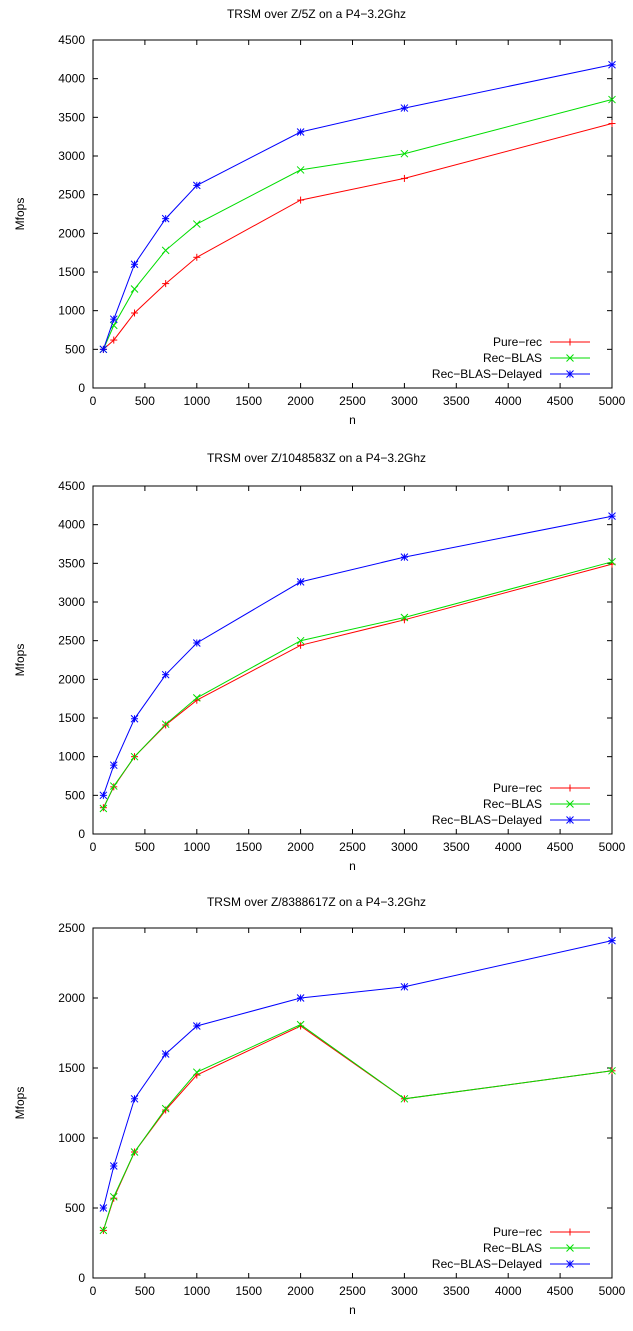  I want to click on legend-item-rec-blas: Rec−BLAS, so click(536, 358).